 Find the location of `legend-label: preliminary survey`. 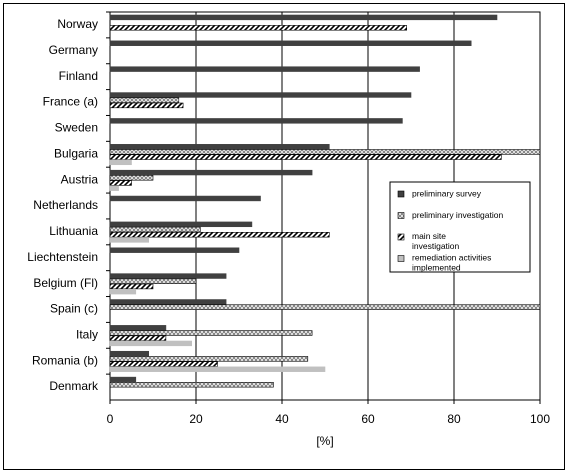

legend-label: preliminary survey is located at coordinates (447, 193).